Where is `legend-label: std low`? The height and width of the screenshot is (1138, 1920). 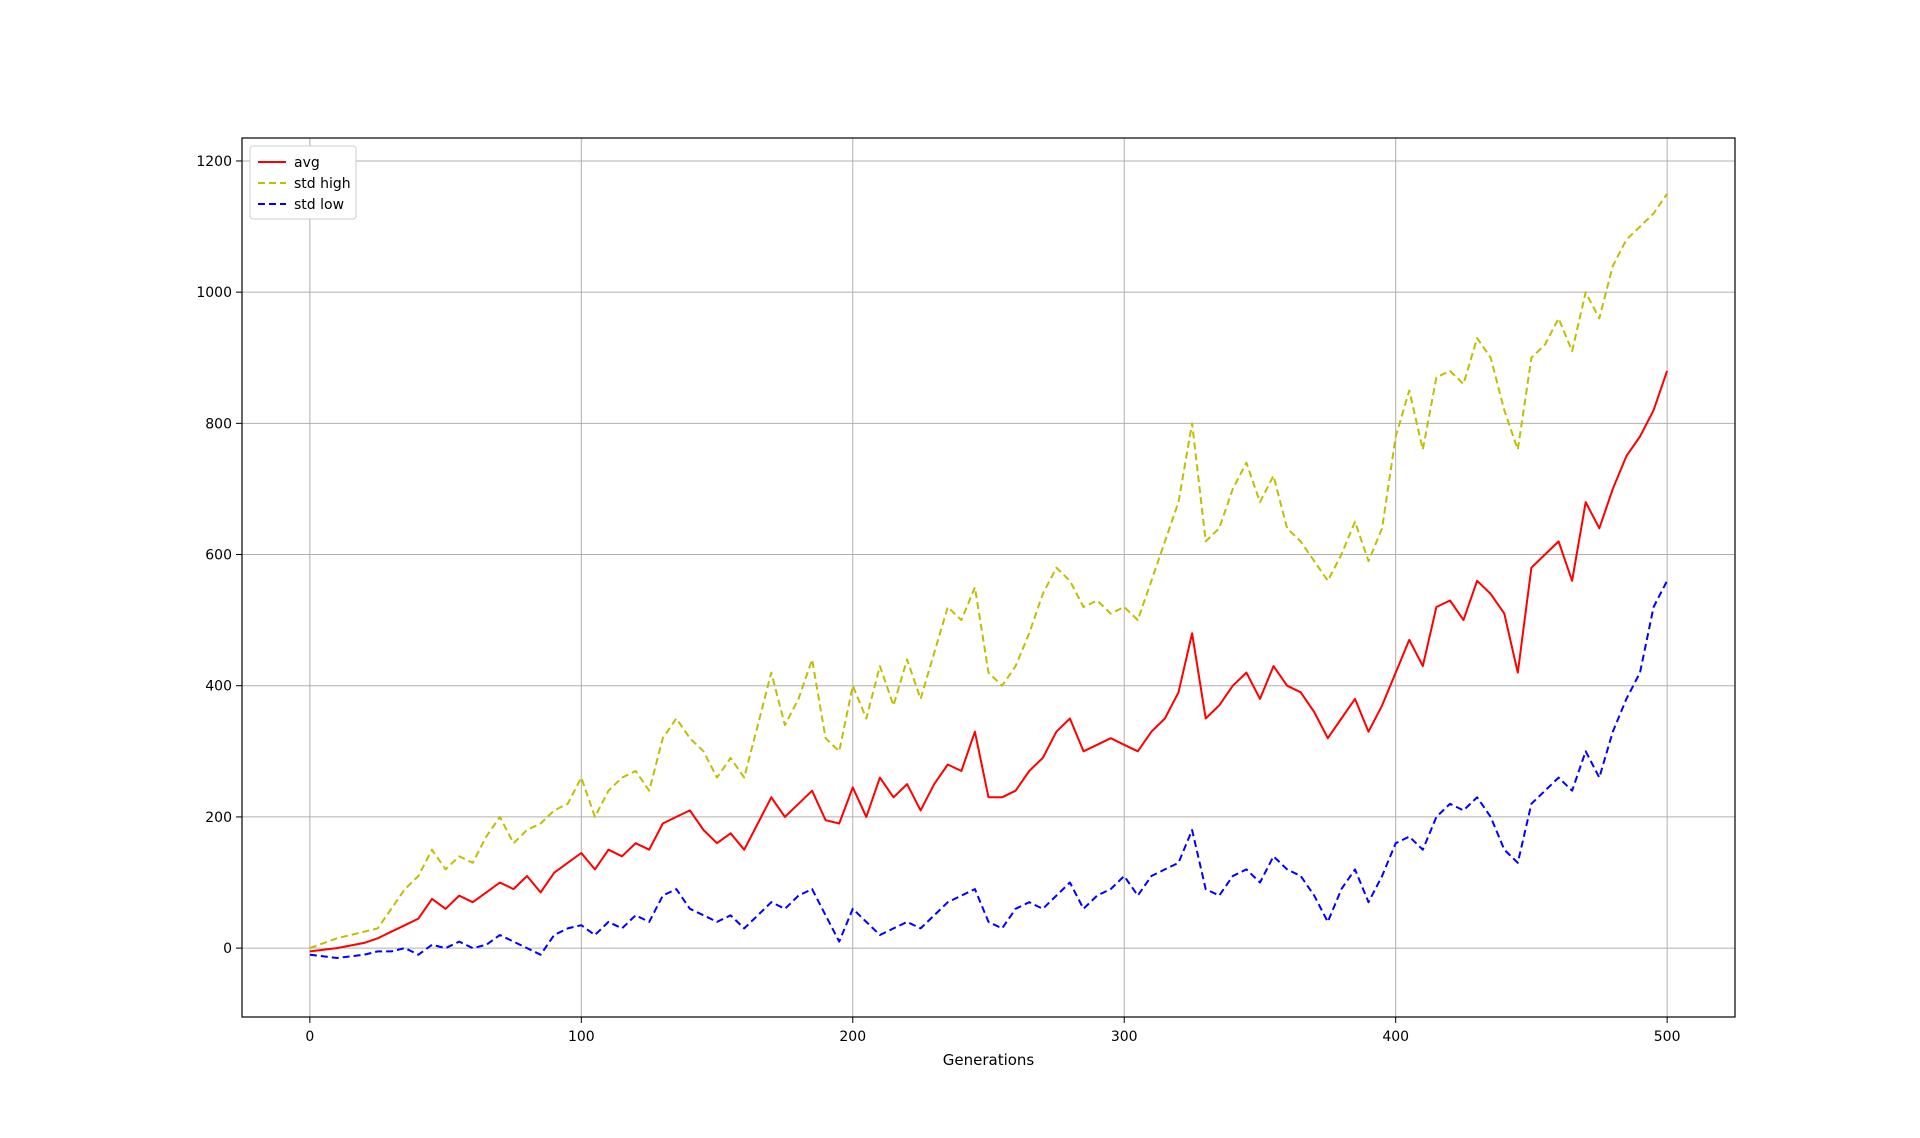 legend-label: std low is located at coordinates (319, 205).